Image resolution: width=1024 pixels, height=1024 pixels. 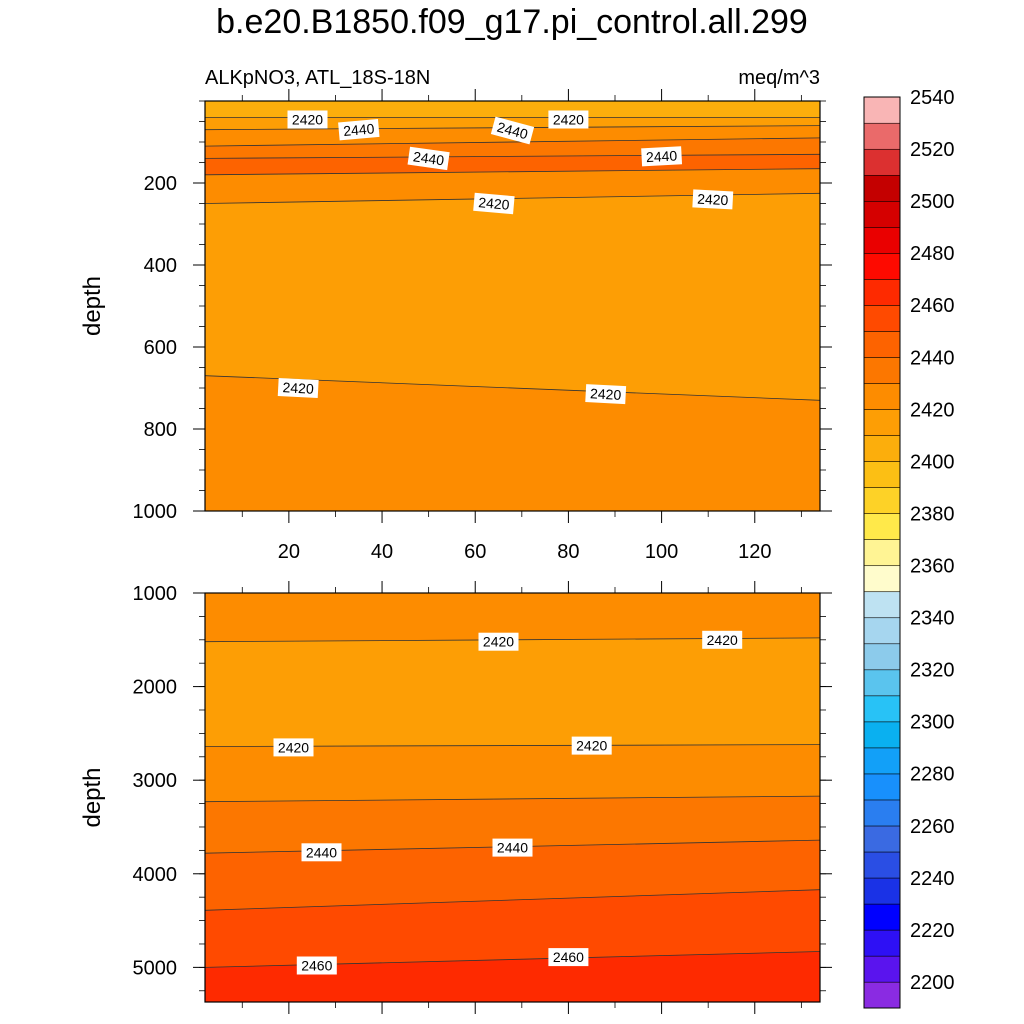 What do you see at coordinates (932, 358) in the screenshot?
I see `colorbar-tick-label: 2440` at bounding box center [932, 358].